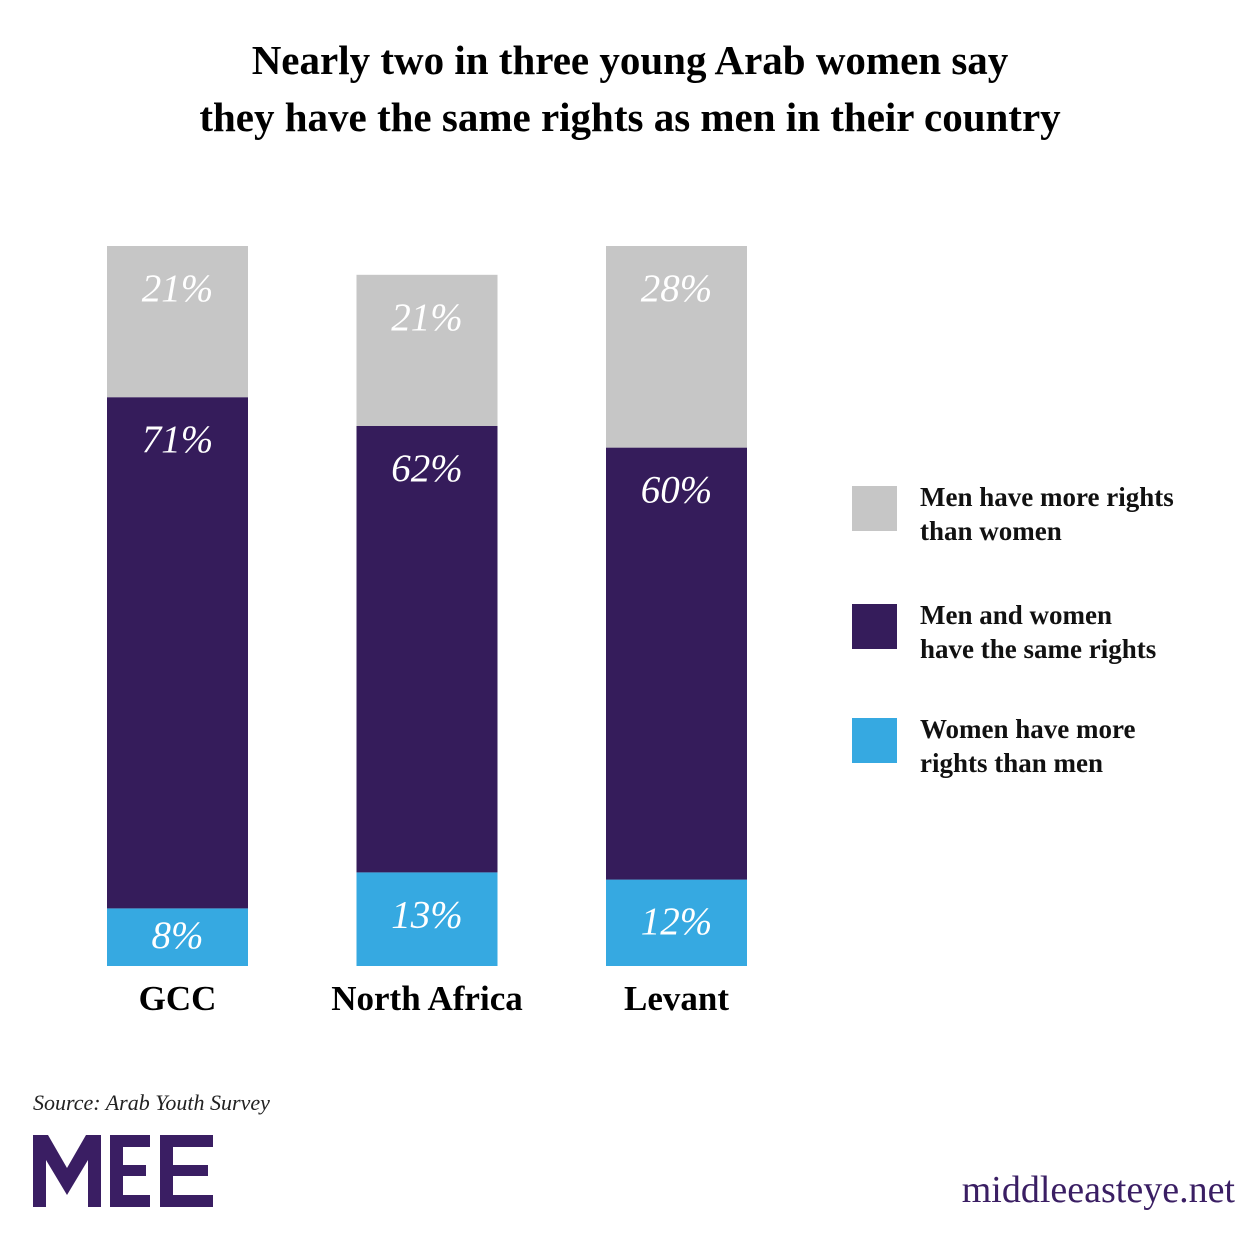 Image resolution: width=1260 pixels, height=1241 pixels. I want to click on value-label: 71%, so click(178, 439).